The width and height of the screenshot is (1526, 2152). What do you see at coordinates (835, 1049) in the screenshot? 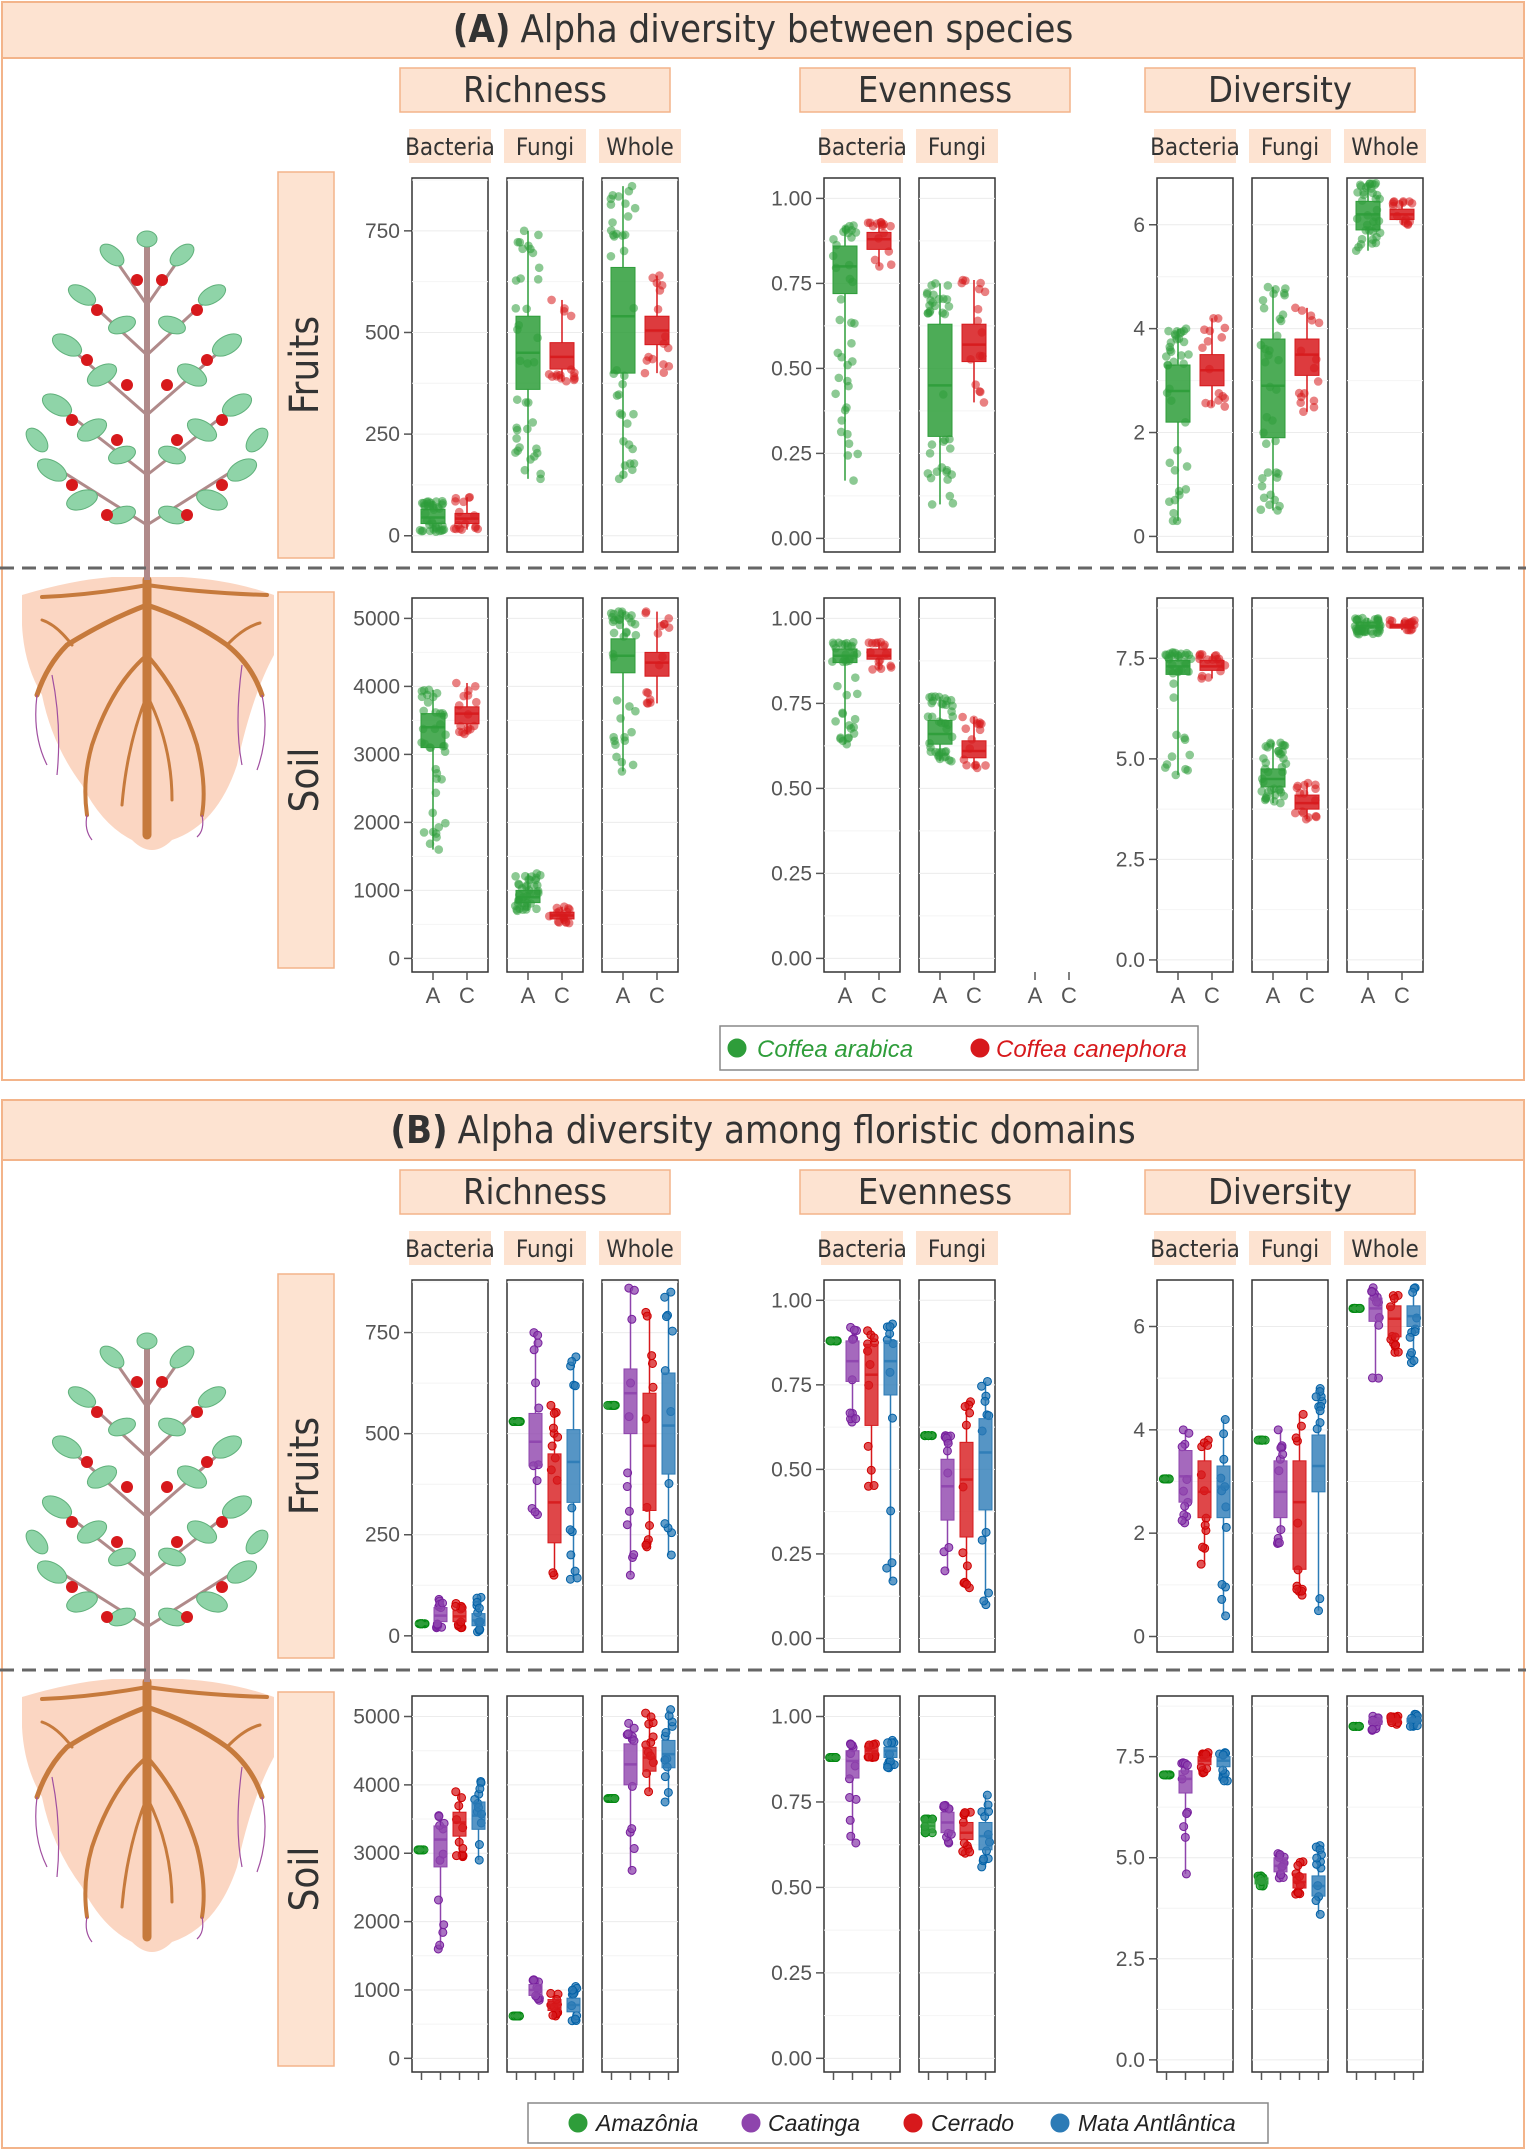
I see `legend-a-label-arabica: Coffea arabica` at bounding box center [835, 1049].